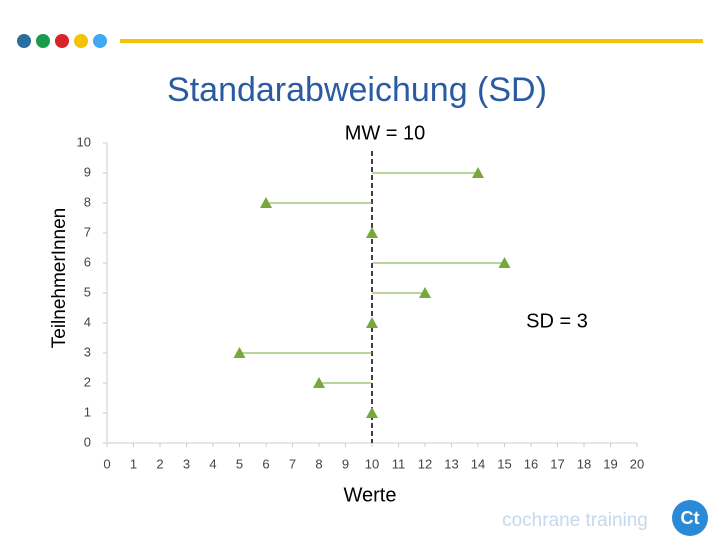 This screenshot has width=720, height=540. Describe the element at coordinates (212, 463) in the screenshot. I see `x-tick-label: 4` at that location.